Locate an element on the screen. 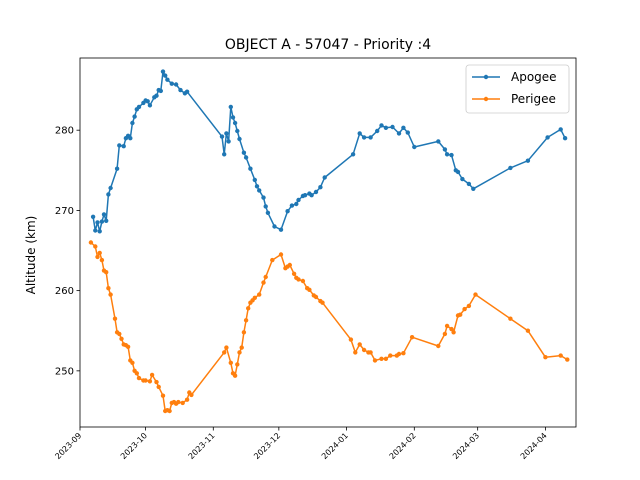  y-tick-label: 260 is located at coordinates (64, 291).